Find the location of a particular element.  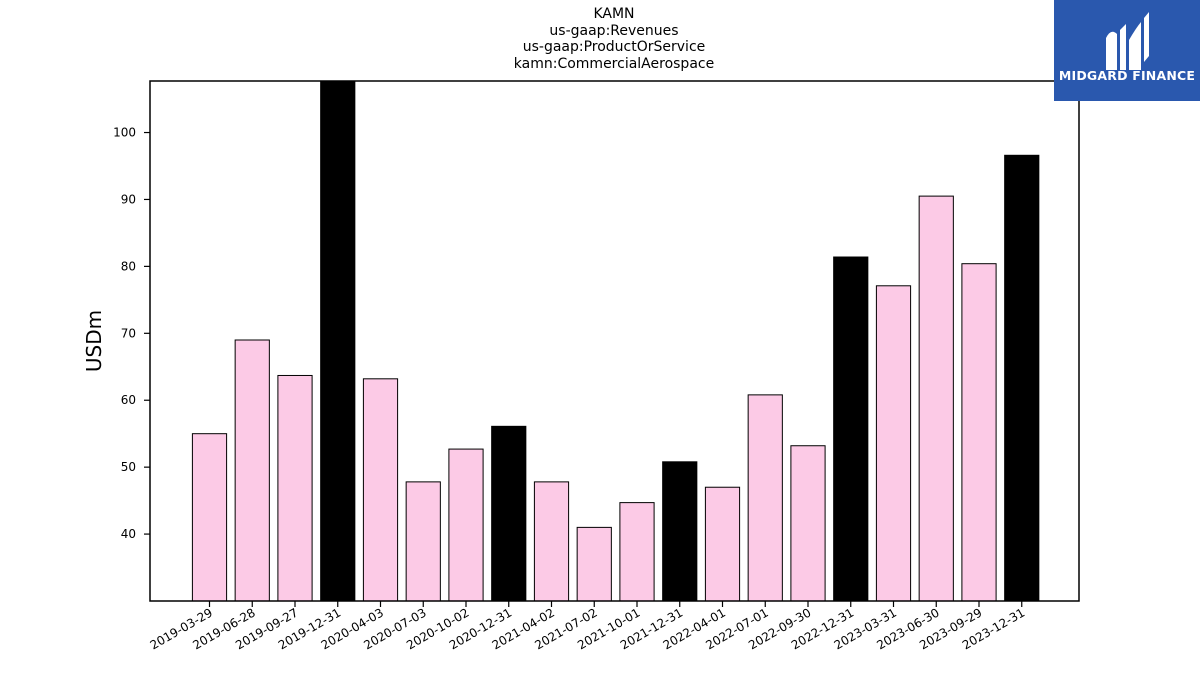

chart-title-line-2: us-gaap:Revenues is located at coordinates (614, 30).